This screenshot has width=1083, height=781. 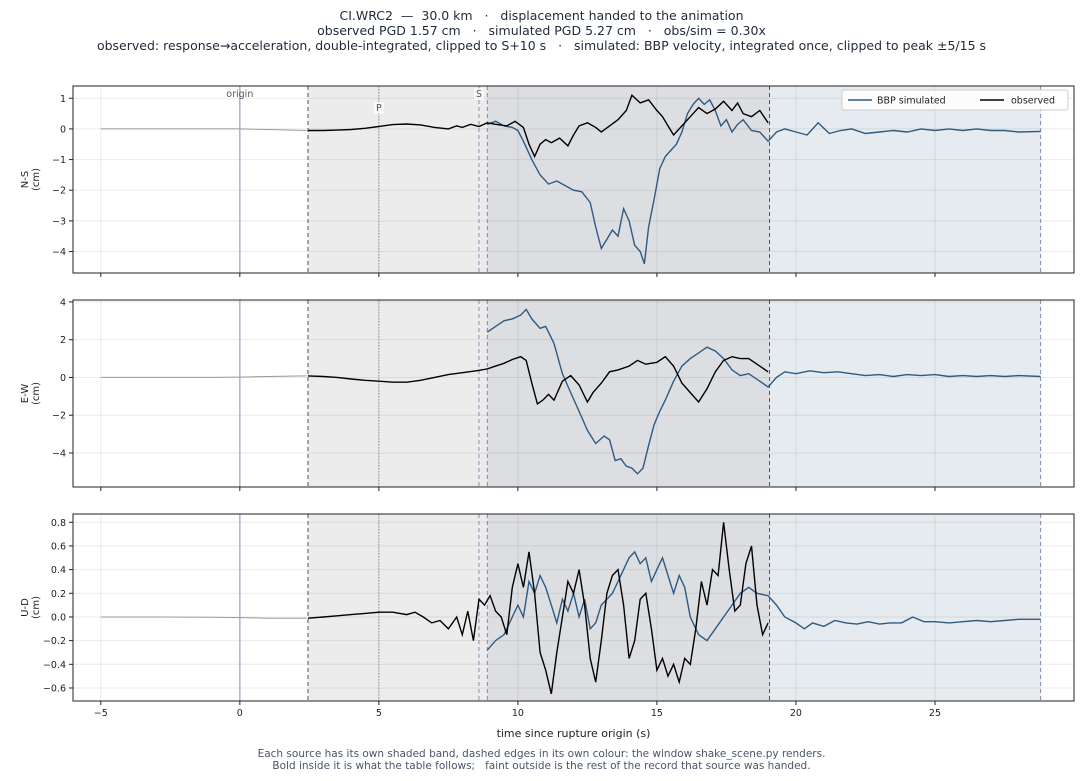 I want to click on legend-simulated-label: BBP simulated, so click(x=911, y=101).